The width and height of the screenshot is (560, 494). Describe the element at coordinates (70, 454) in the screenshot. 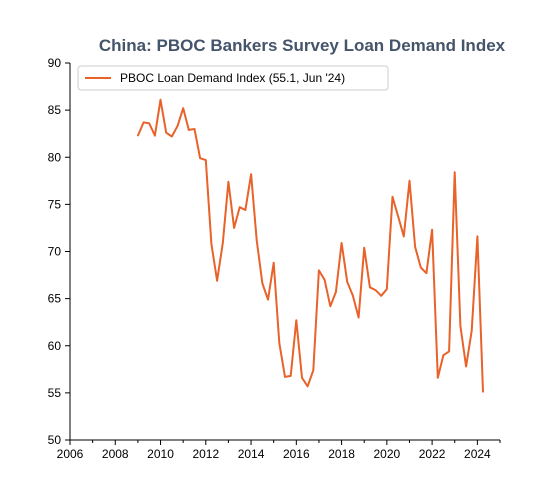

I see `x-tick-label: 2006` at that location.